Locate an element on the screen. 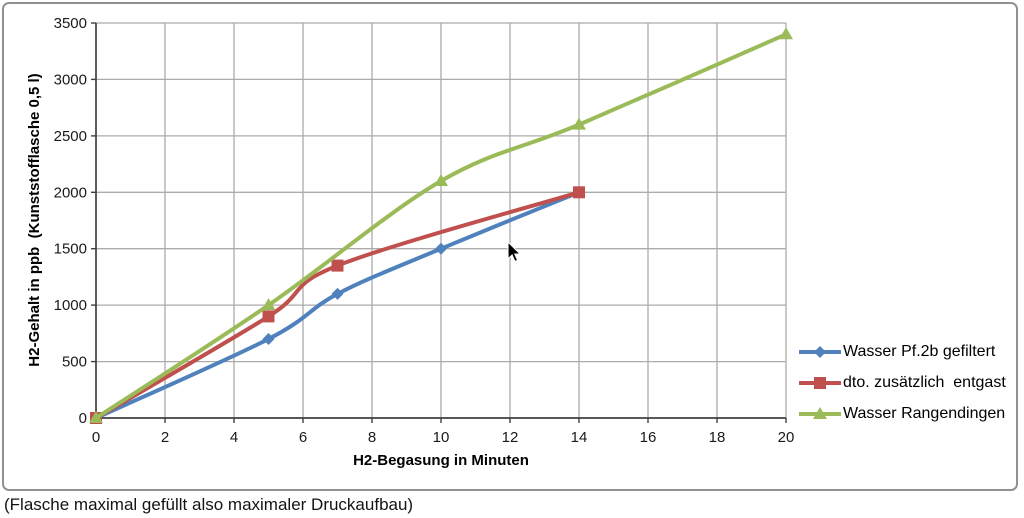 The height and width of the screenshot is (518, 1024). legend-line-diamond-icon is located at coordinates (820, 351).